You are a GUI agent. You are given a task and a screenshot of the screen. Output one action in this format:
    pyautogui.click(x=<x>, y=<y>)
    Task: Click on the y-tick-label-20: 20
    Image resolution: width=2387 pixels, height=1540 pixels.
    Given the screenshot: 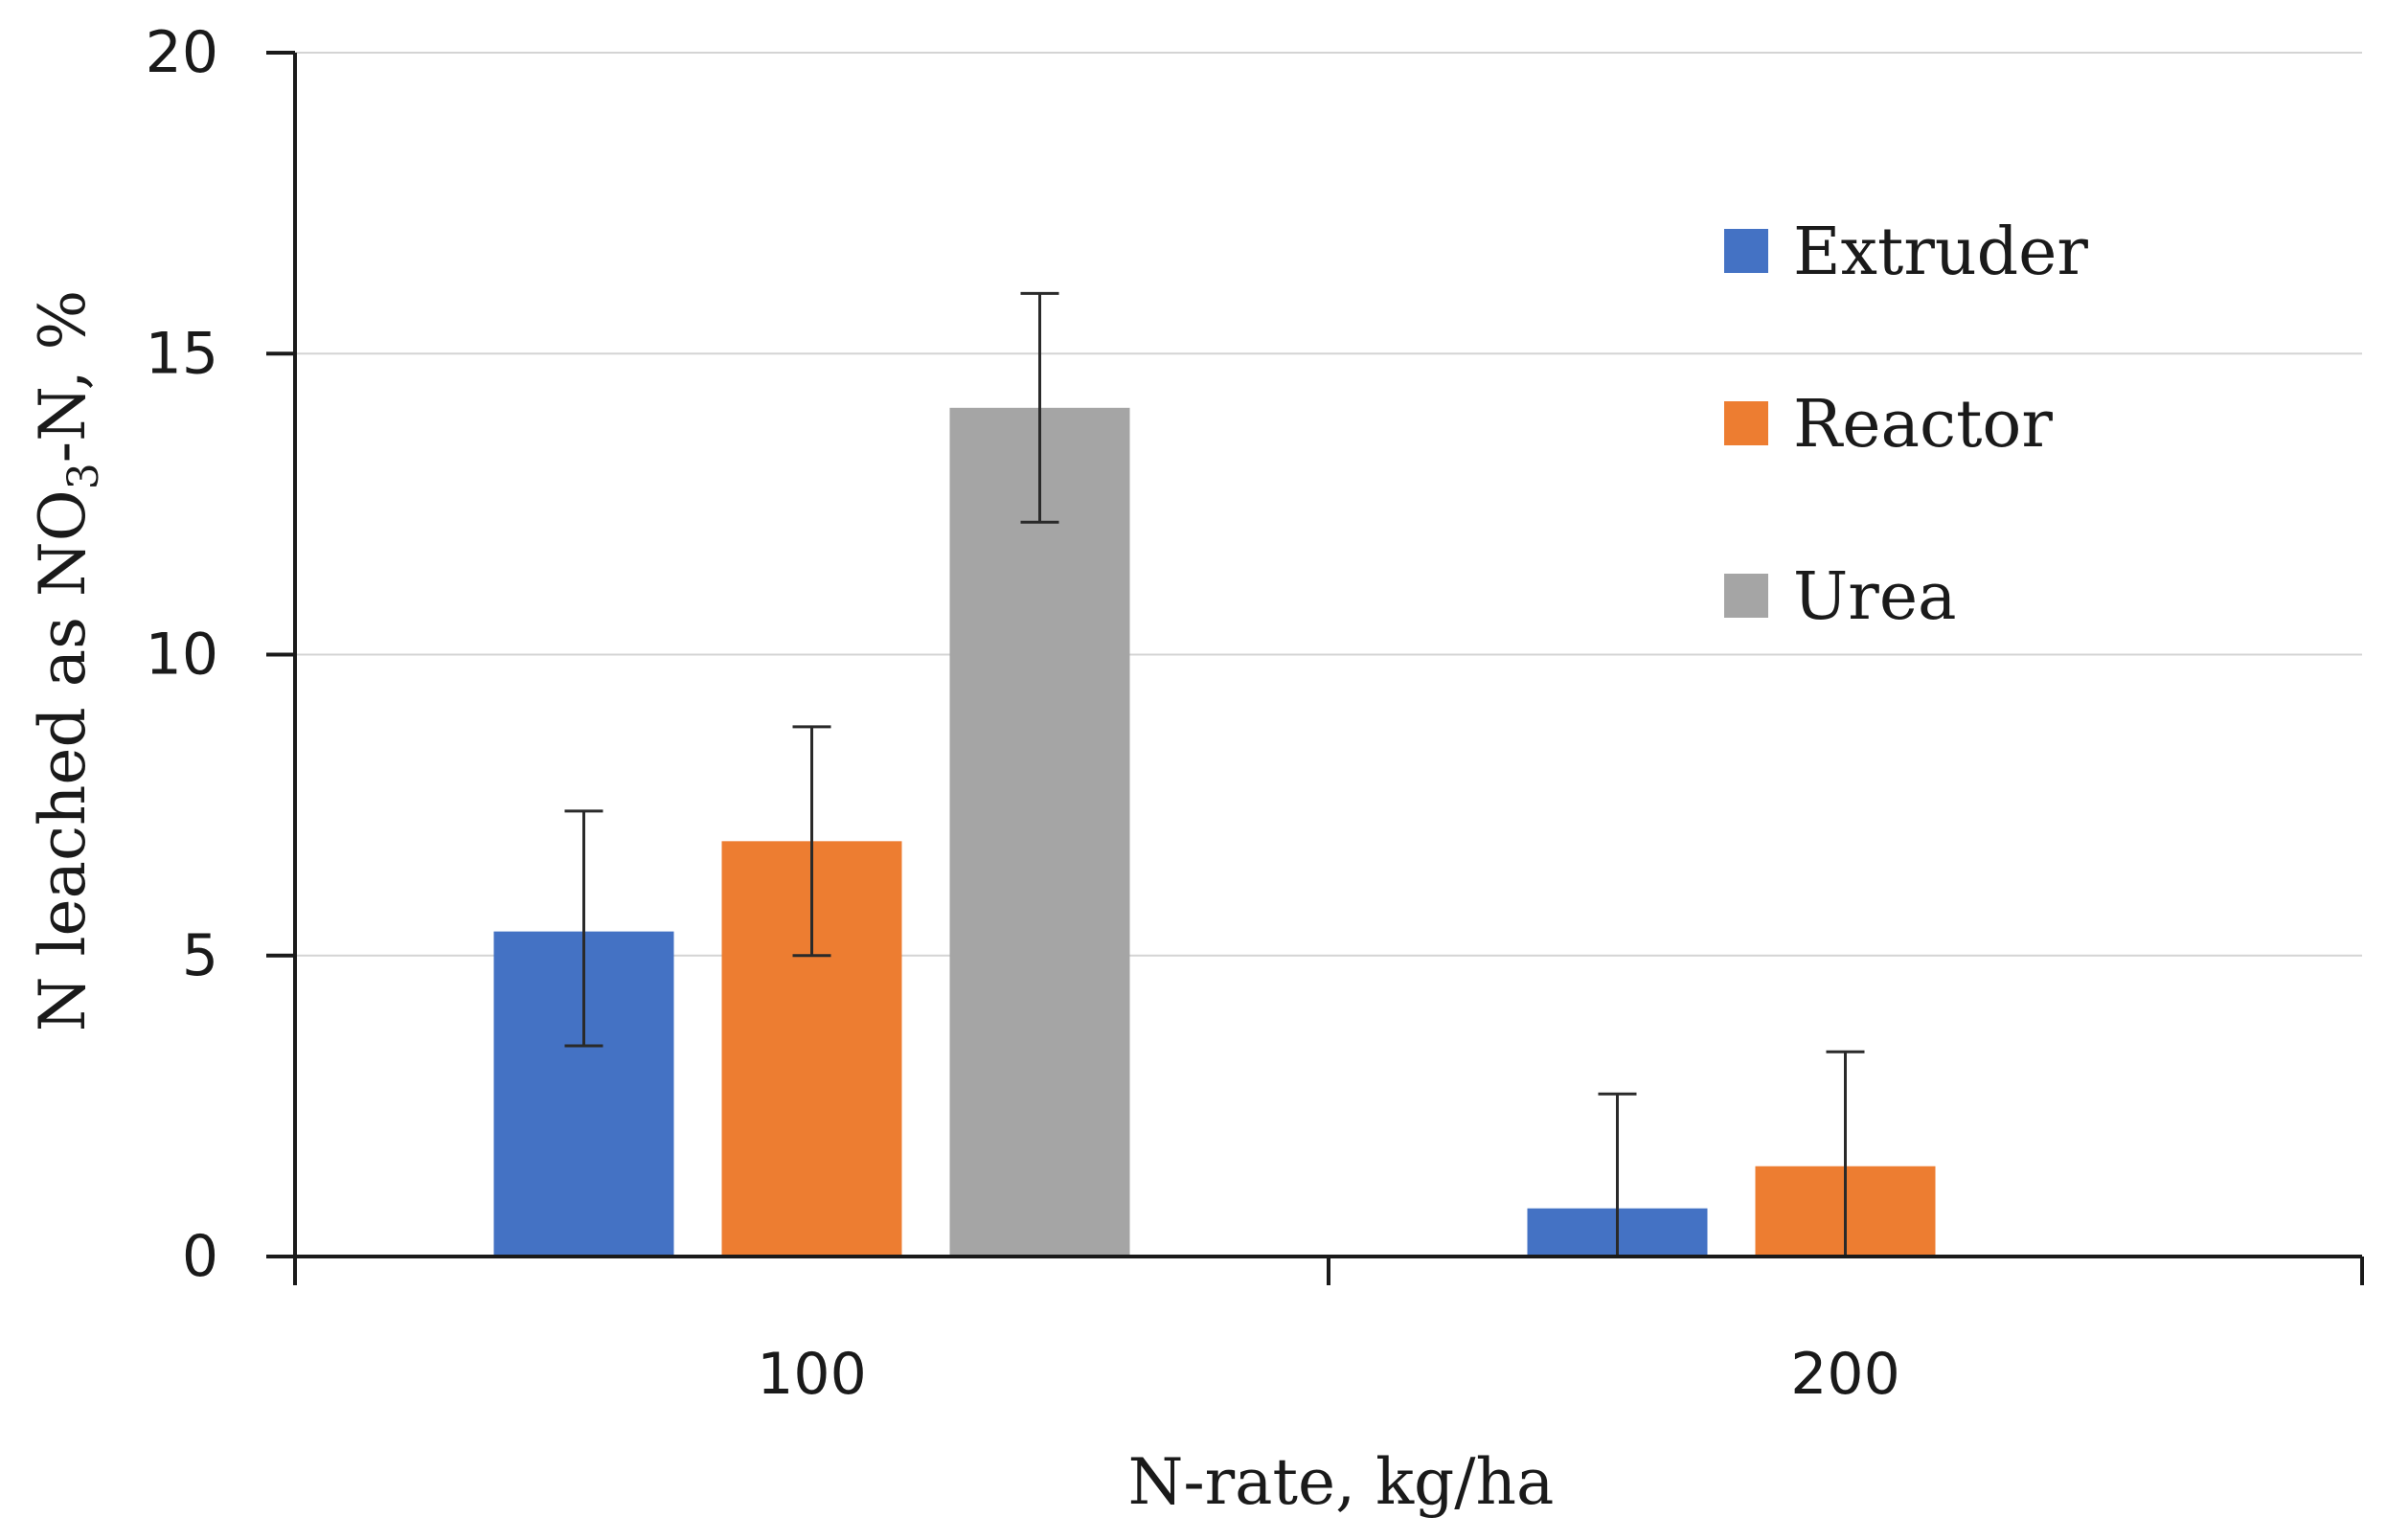 What is the action you would take?
    pyautogui.click(x=182, y=52)
    